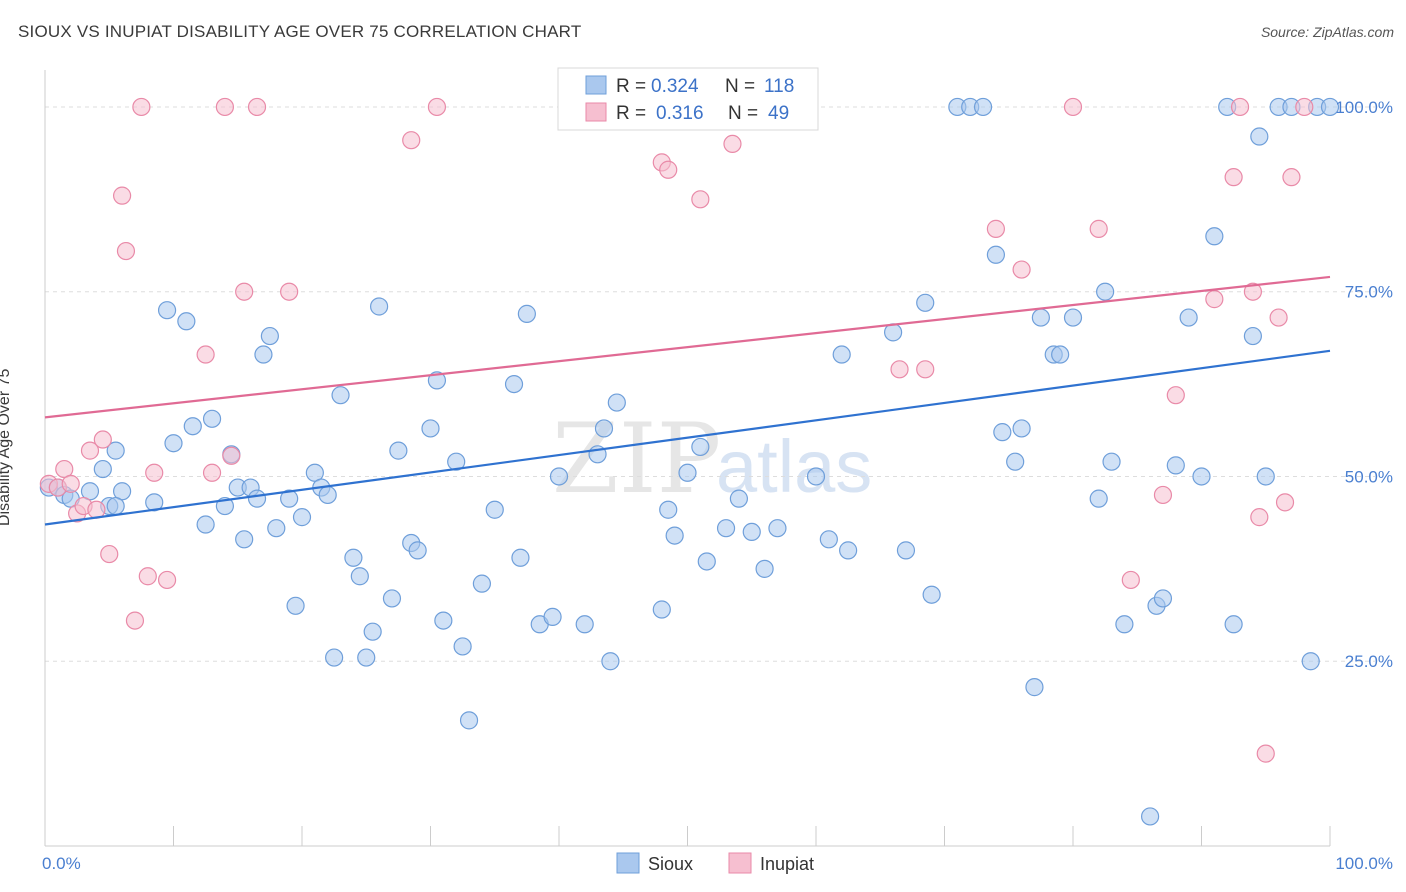 This screenshot has width=1406, height=892. What do you see at coordinates (688, 99) in the screenshot?
I see `legend-top: R = 0.324 N = 118 R = 0.316 N = 49` at bounding box center [688, 99].